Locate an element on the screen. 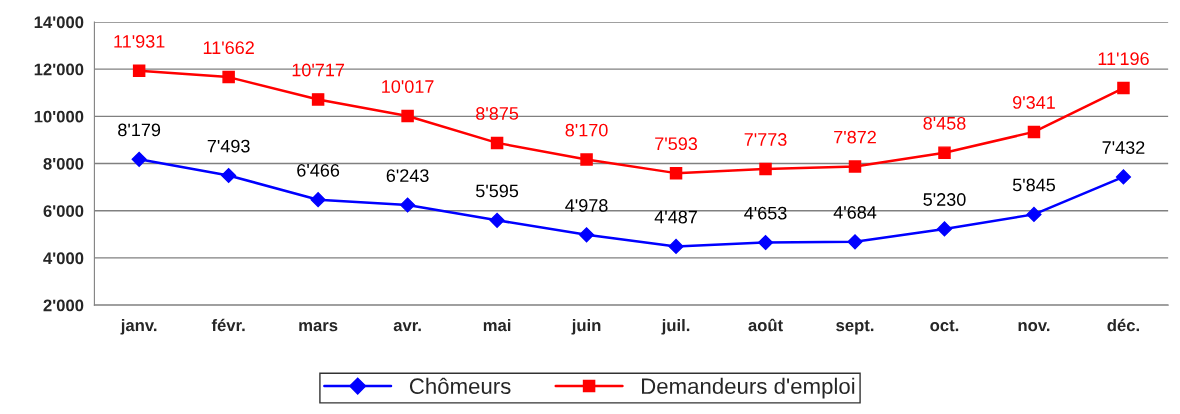 This screenshot has width=1180, height=414. y-tick-label: 6'000 is located at coordinates (63, 211).